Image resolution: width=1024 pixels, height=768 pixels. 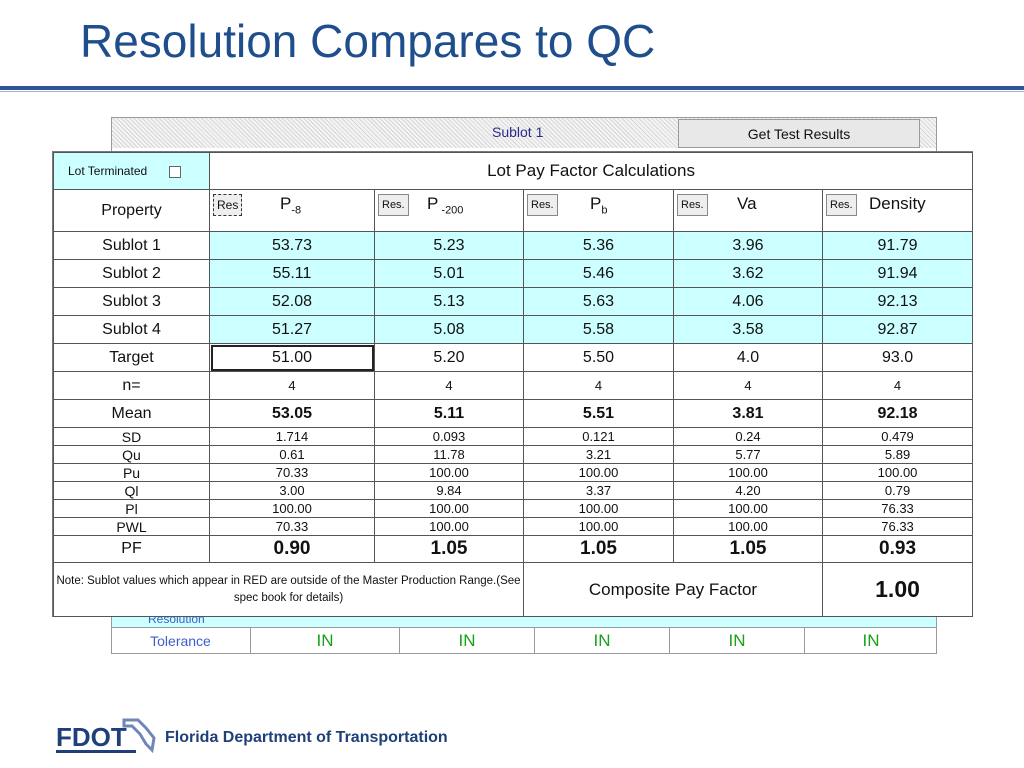 What do you see at coordinates (368, 41) in the screenshot?
I see `slide-title: Resolution Compares to QC` at bounding box center [368, 41].